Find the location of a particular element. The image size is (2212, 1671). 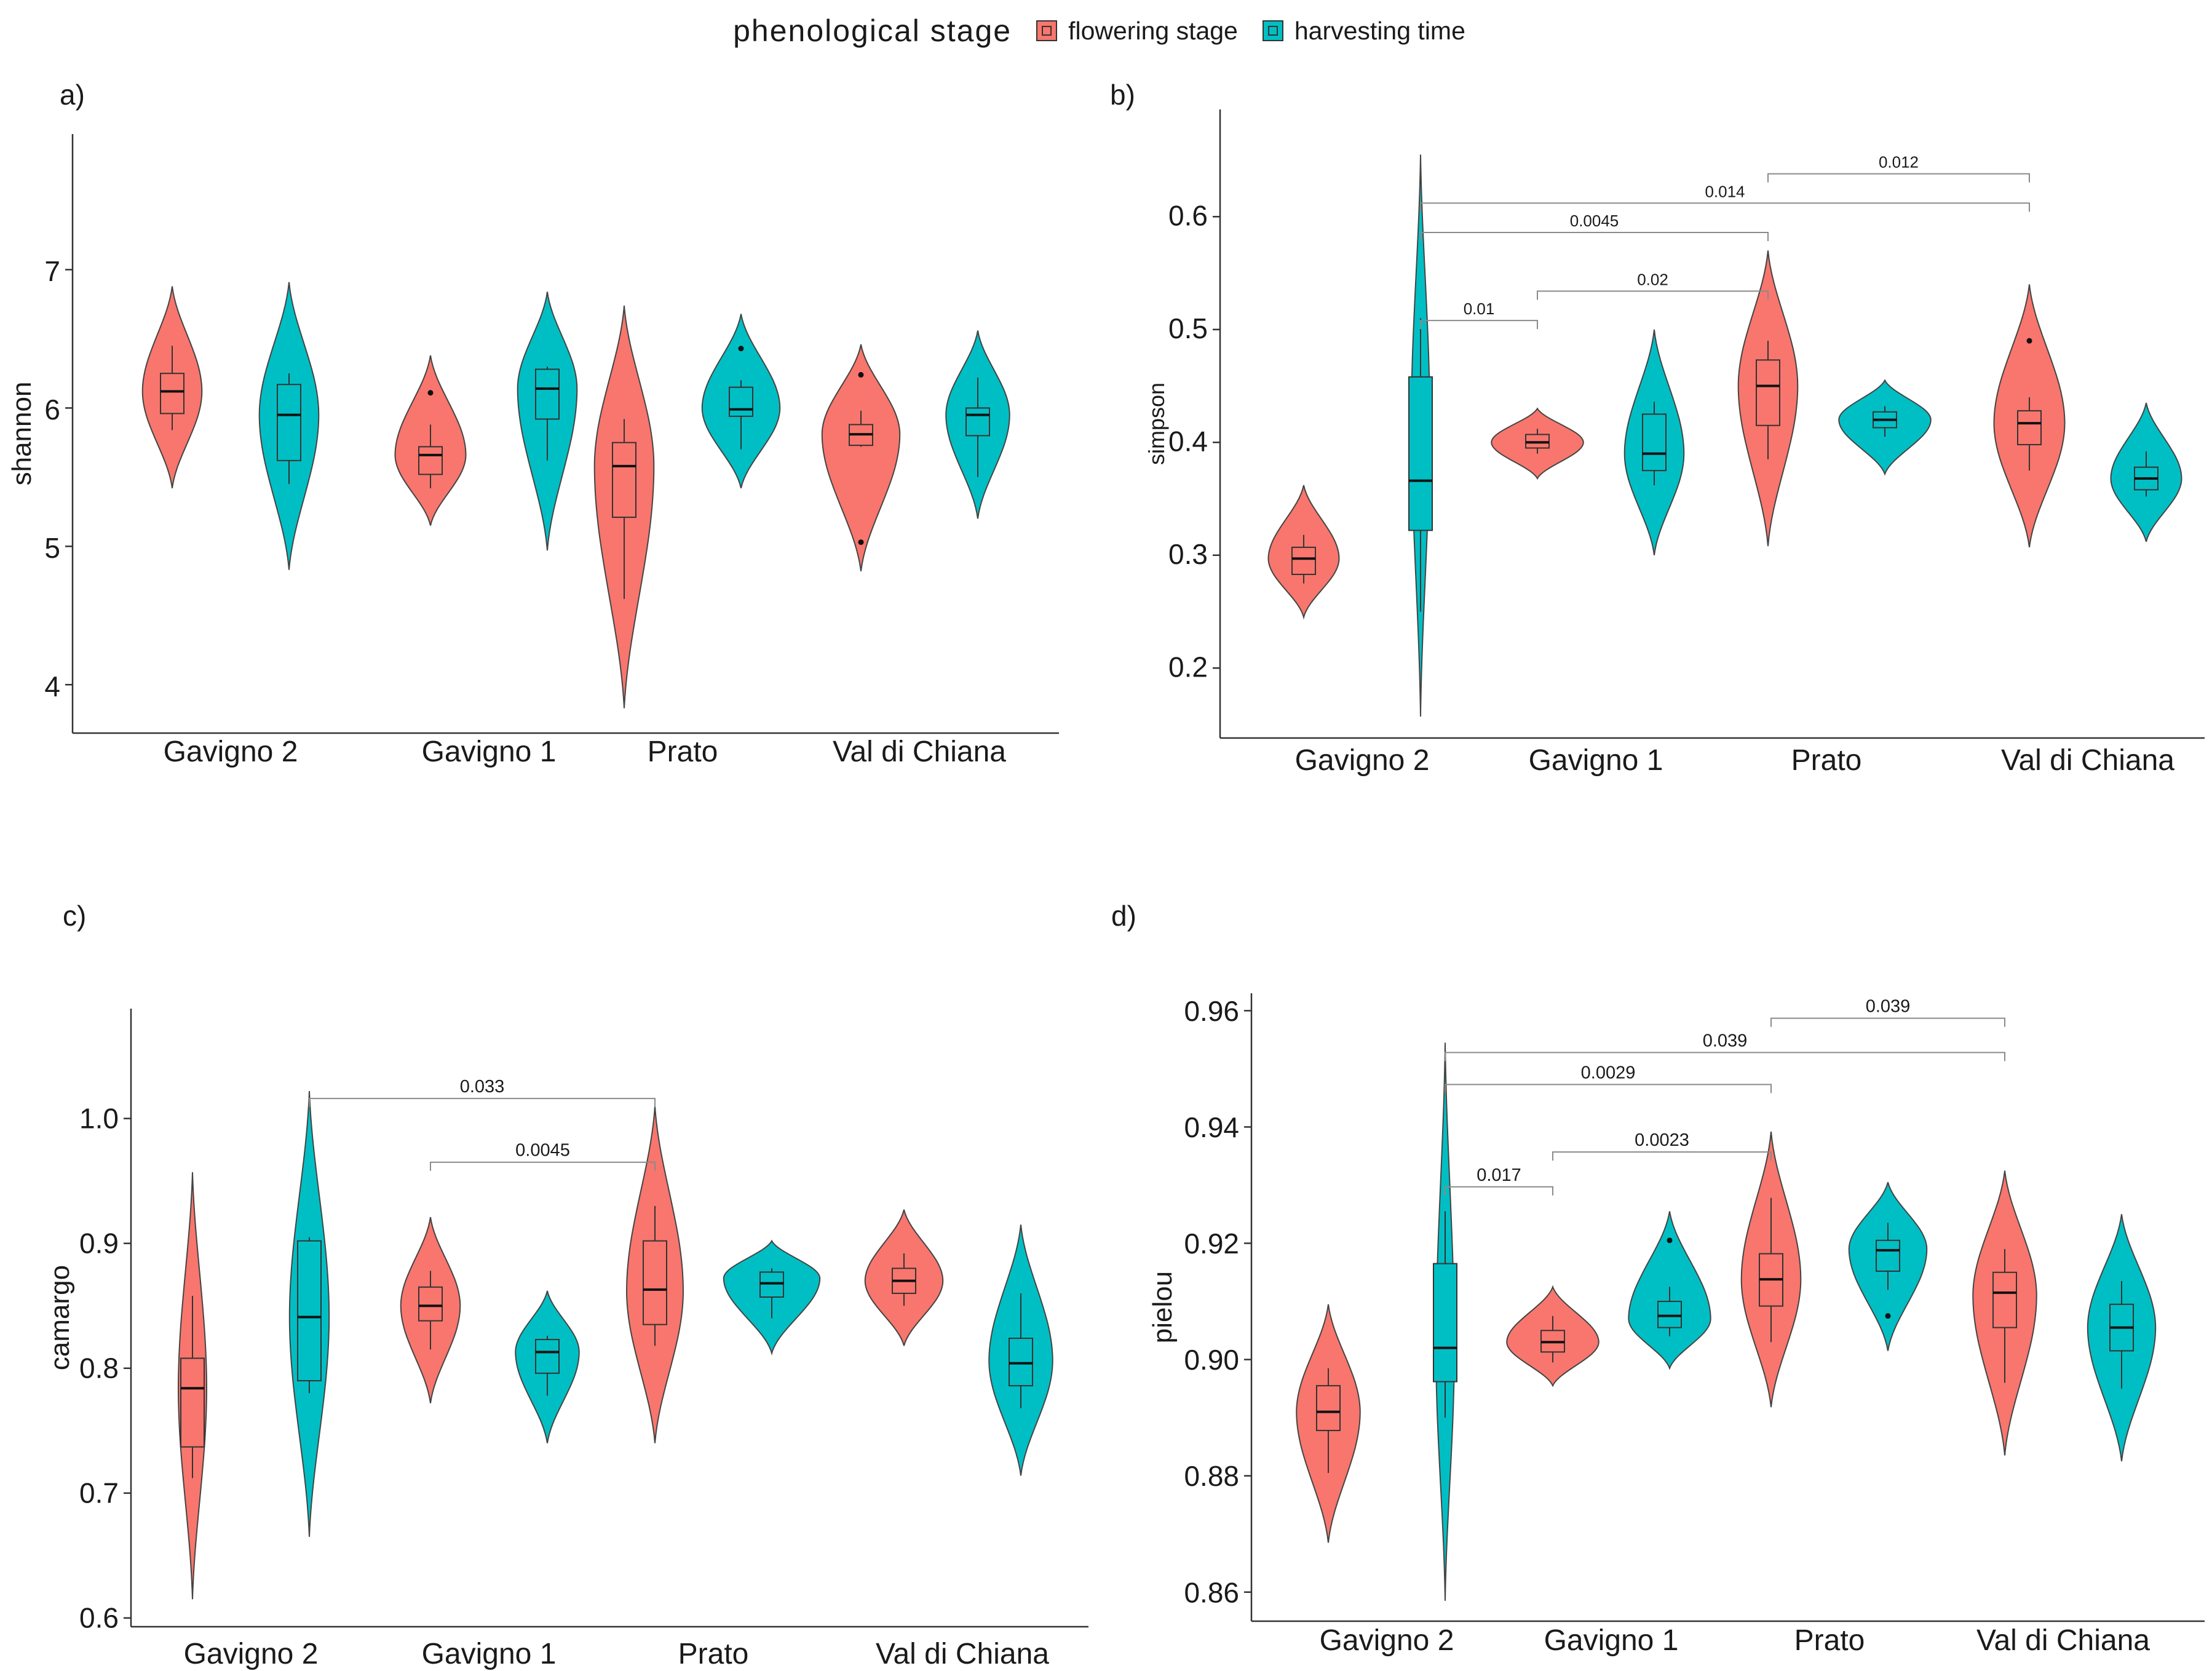

p-value-label: 0.017 is located at coordinates (1499, 1175).